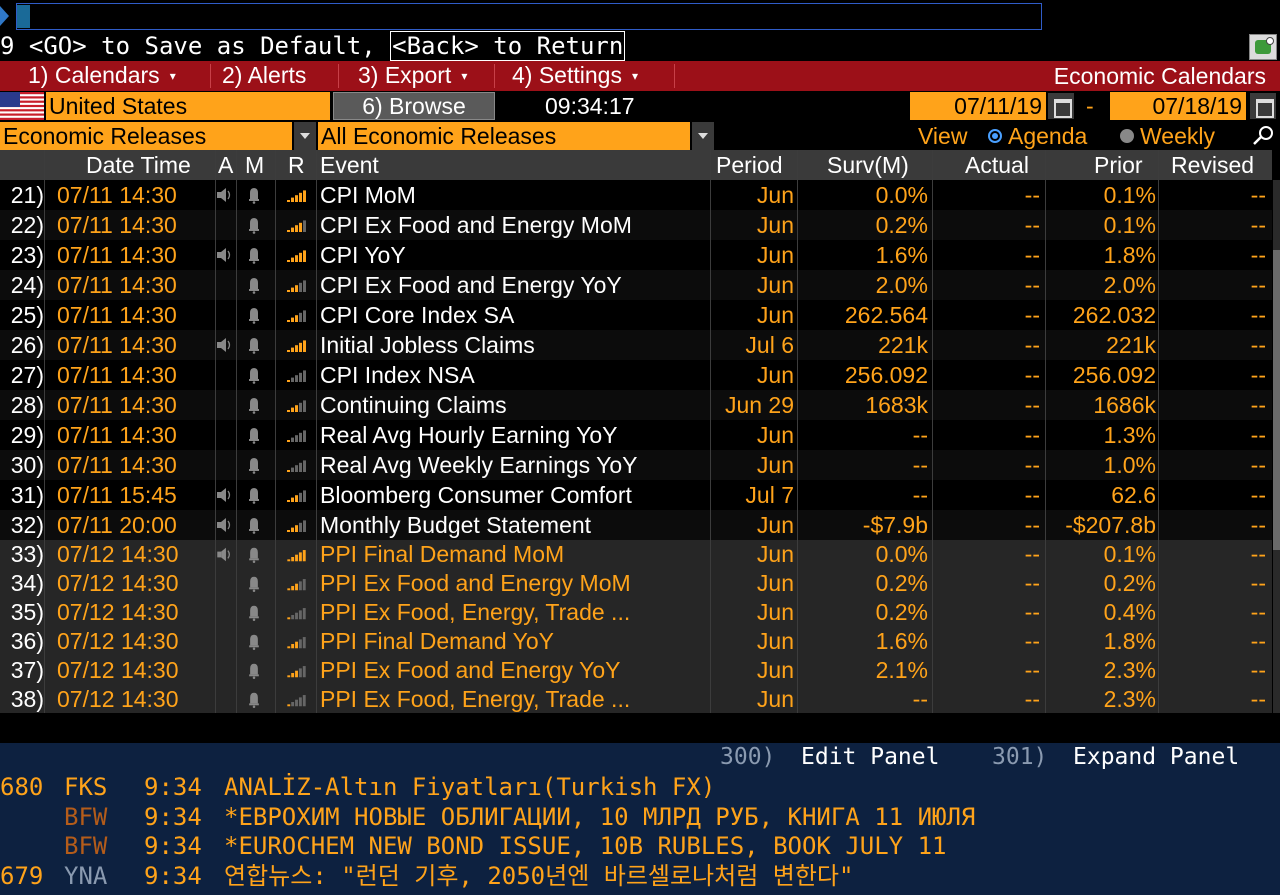 The image size is (1280, 895). What do you see at coordinates (296, 165) in the screenshot?
I see `header-relevance: R` at bounding box center [296, 165].